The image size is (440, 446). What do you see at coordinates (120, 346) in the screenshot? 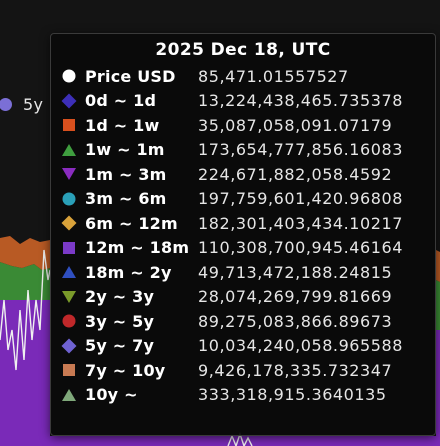
I see `series-name: 5y ~ 7y` at bounding box center [120, 346].